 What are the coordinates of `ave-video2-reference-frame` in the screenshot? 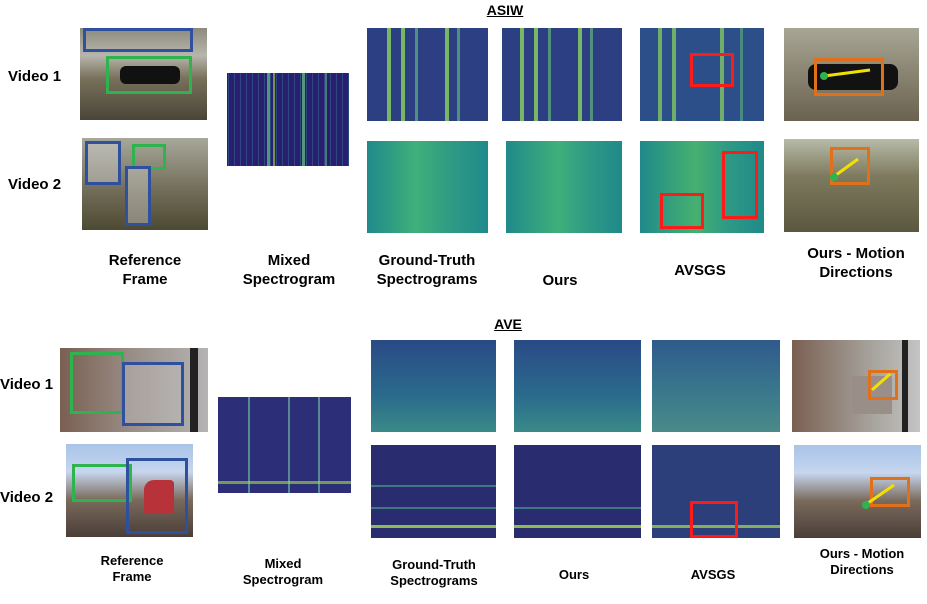 It's located at (129, 490).